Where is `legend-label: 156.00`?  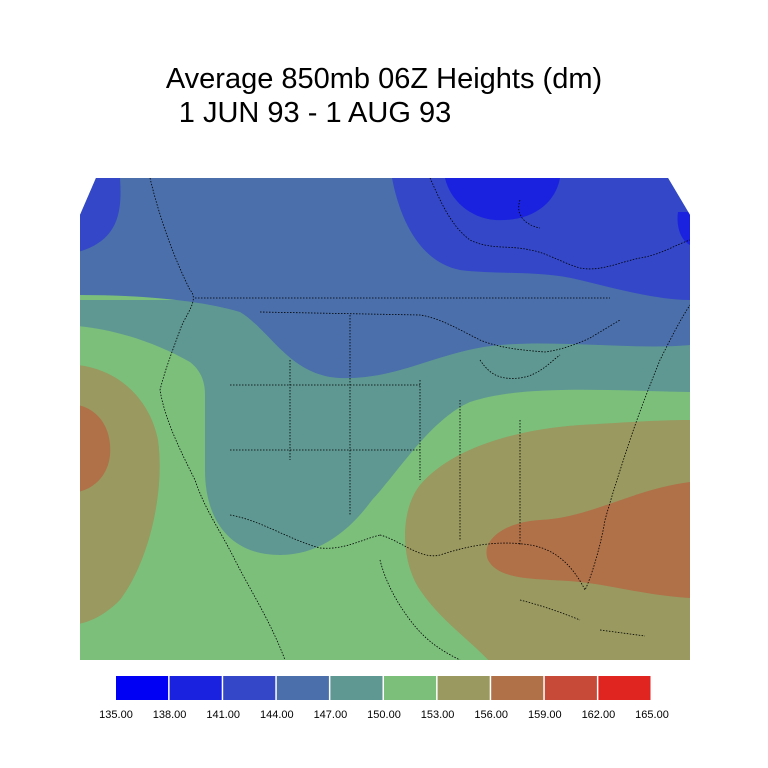
legend-label: 156.00 is located at coordinates (491, 715).